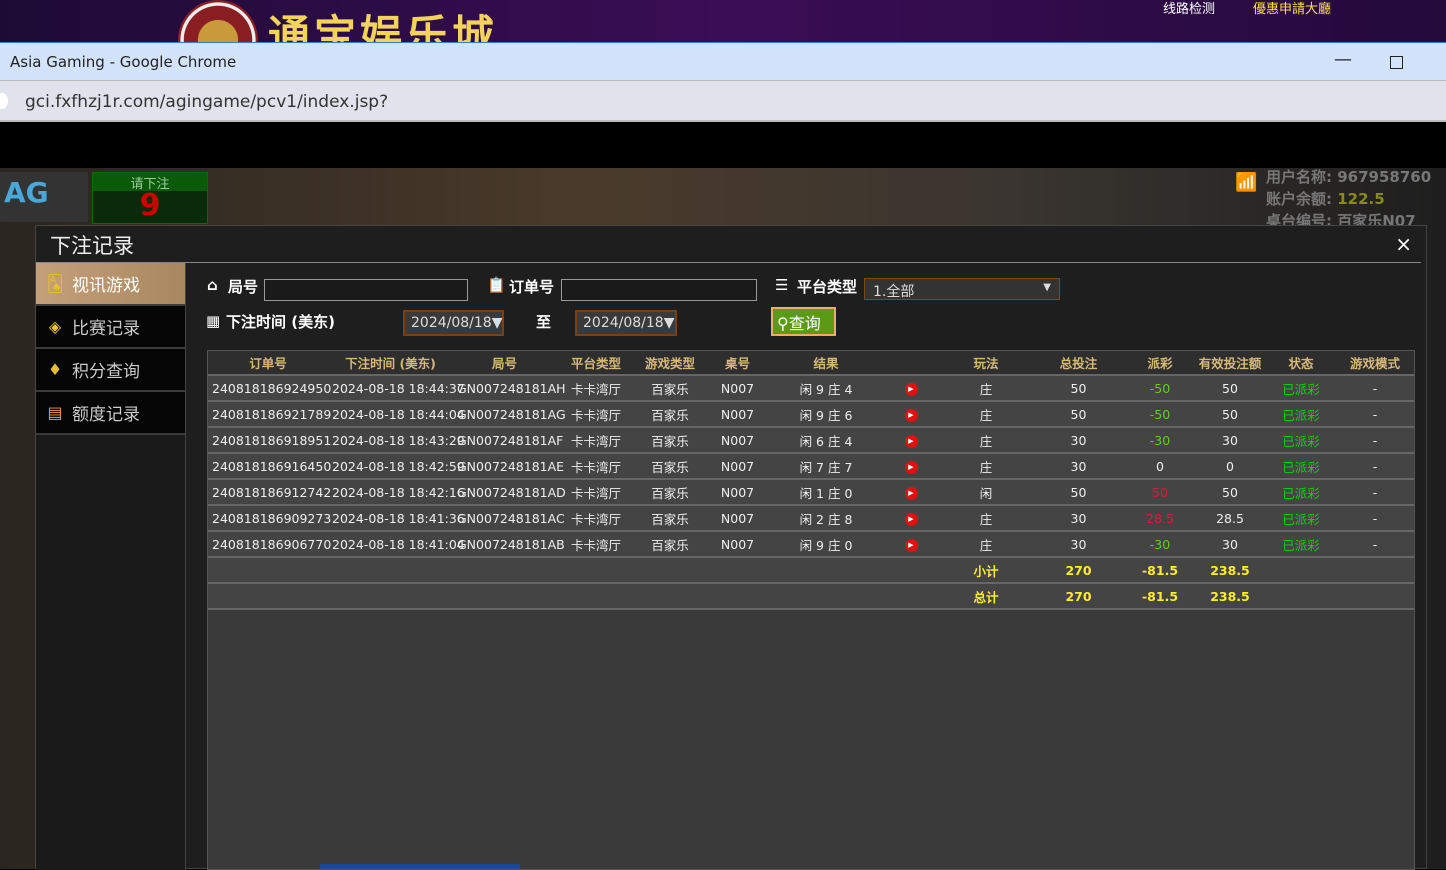 The image size is (1446, 870). Describe the element at coordinates (366, 290) in the screenshot. I see `round-input` at that location.